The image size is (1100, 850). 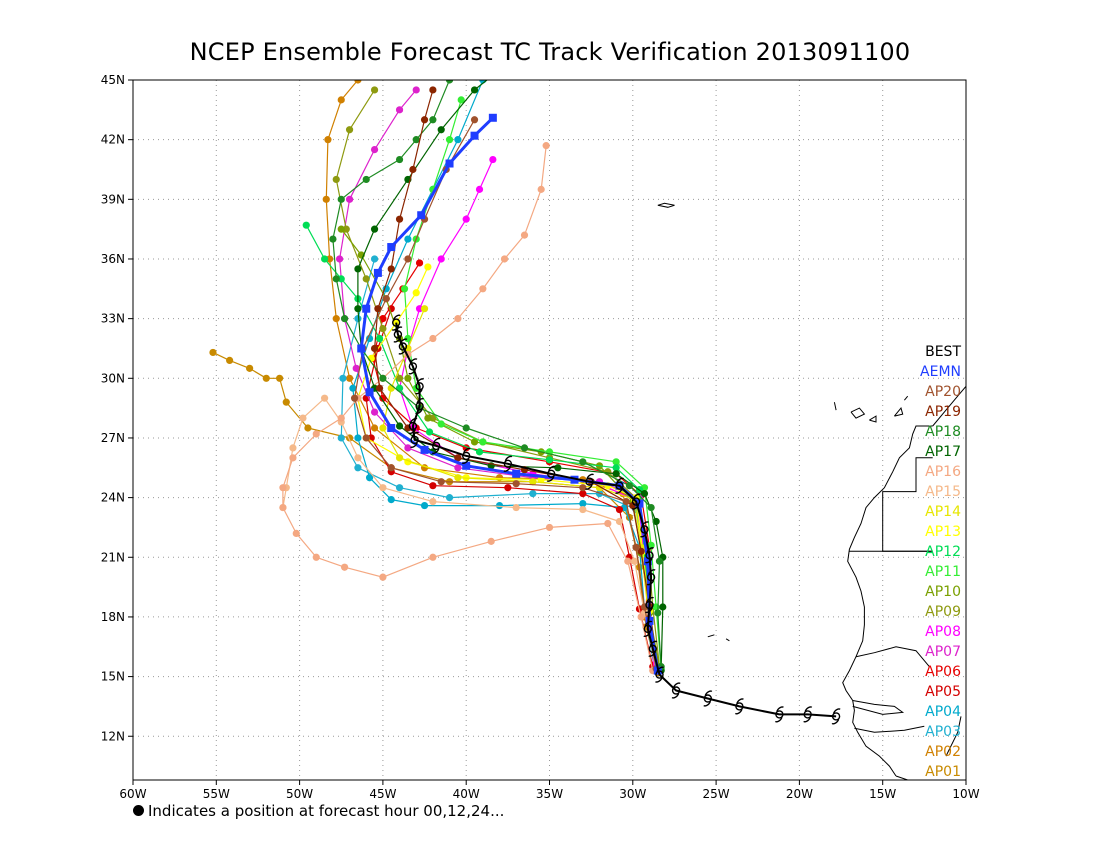 What do you see at coordinates (943, 532) in the screenshot?
I see `legend-item-ap13: AP13` at bounding box center [943, 532].